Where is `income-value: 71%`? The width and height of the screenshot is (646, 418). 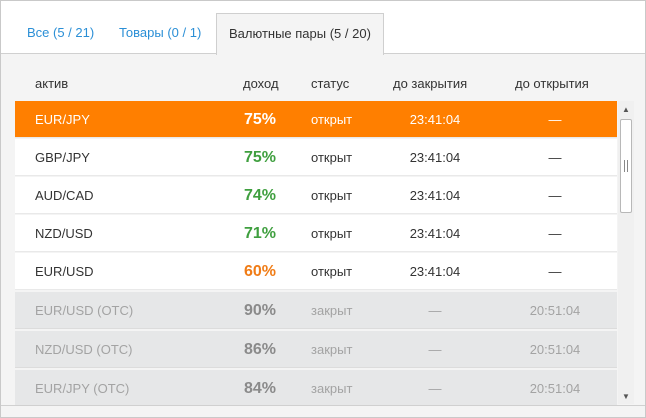
income-value: 71% is located at coordinates (260, 233).